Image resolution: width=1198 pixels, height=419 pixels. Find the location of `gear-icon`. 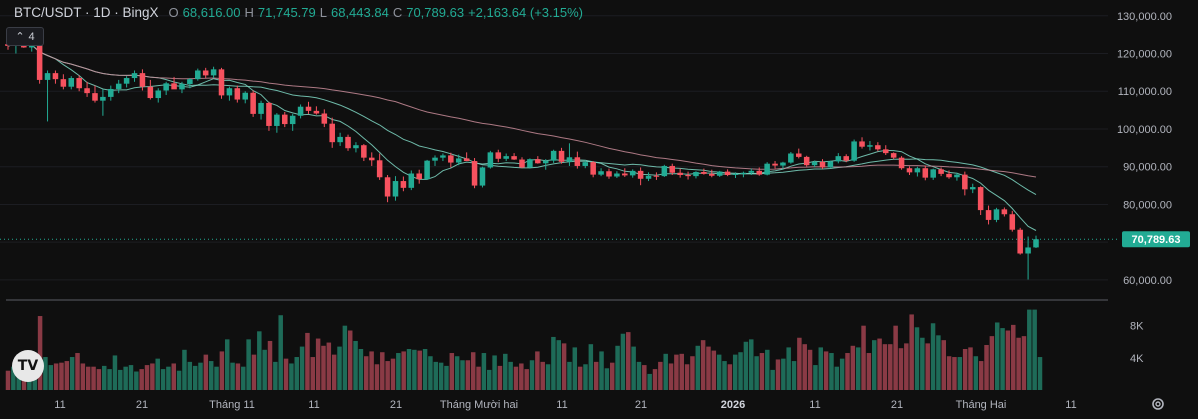

gear-icon is located at coordinates (1158, 404).